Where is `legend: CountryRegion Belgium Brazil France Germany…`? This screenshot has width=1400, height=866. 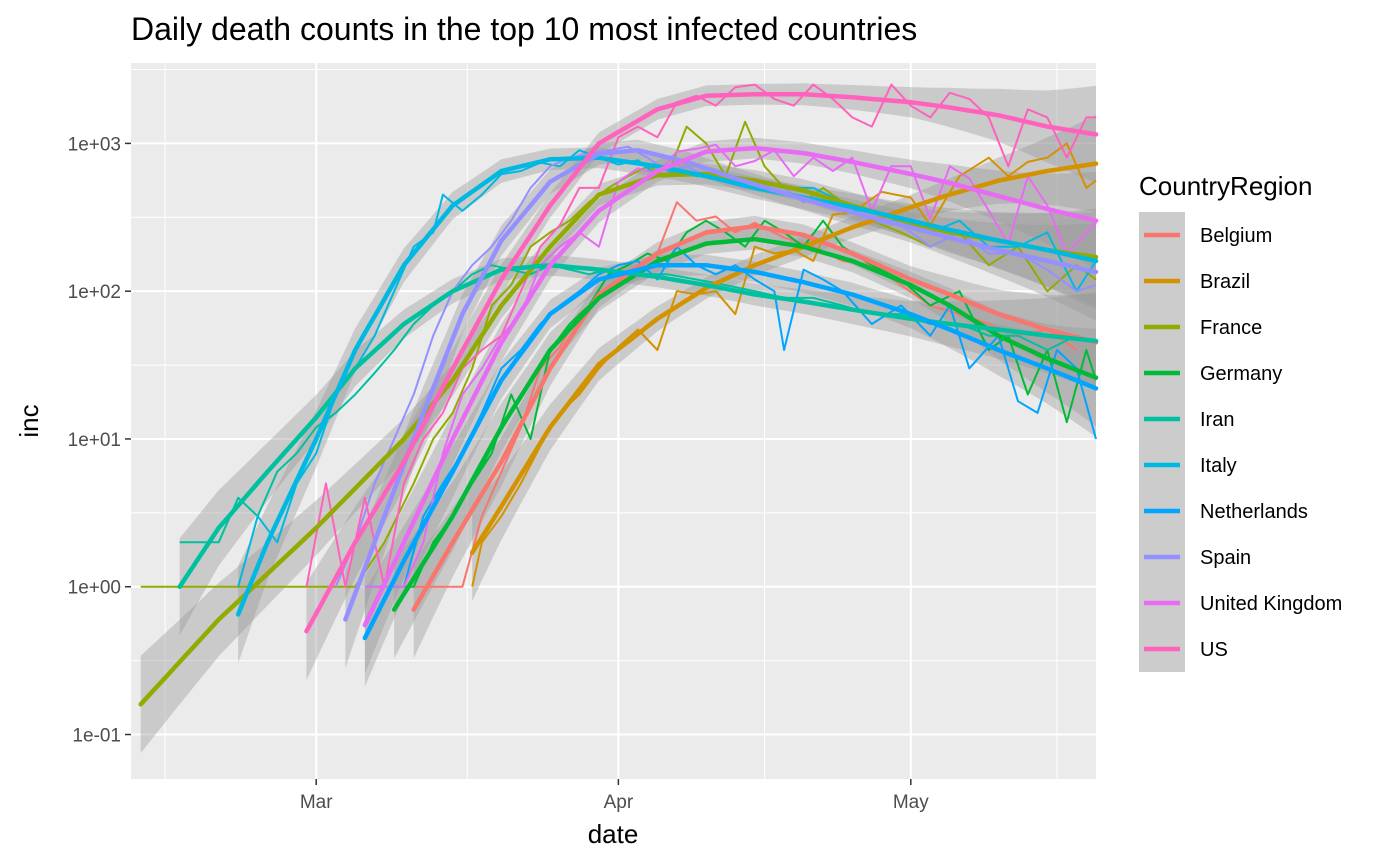 legend: CountryRegion Belgium Brazil France Germany… is located at coordinates (1240, 421).